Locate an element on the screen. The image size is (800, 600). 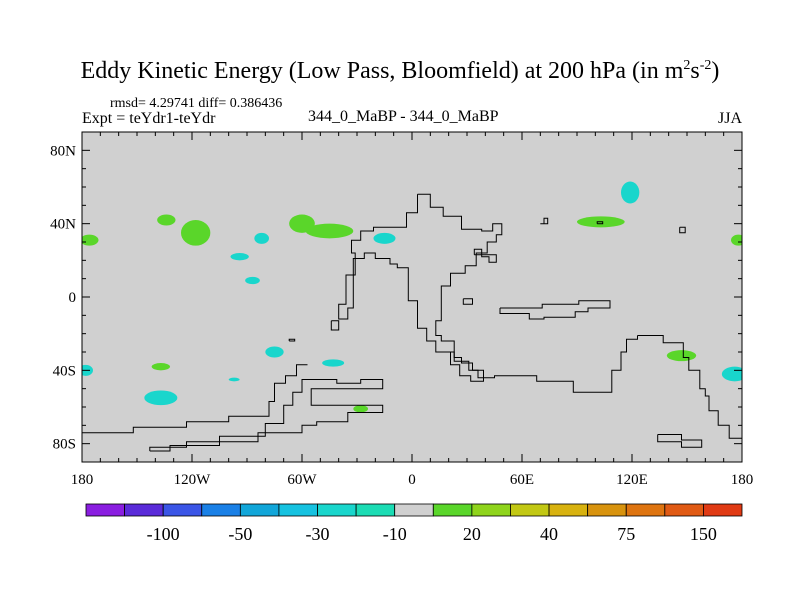
title-units-end: ) is located at coordinates (715, 71).